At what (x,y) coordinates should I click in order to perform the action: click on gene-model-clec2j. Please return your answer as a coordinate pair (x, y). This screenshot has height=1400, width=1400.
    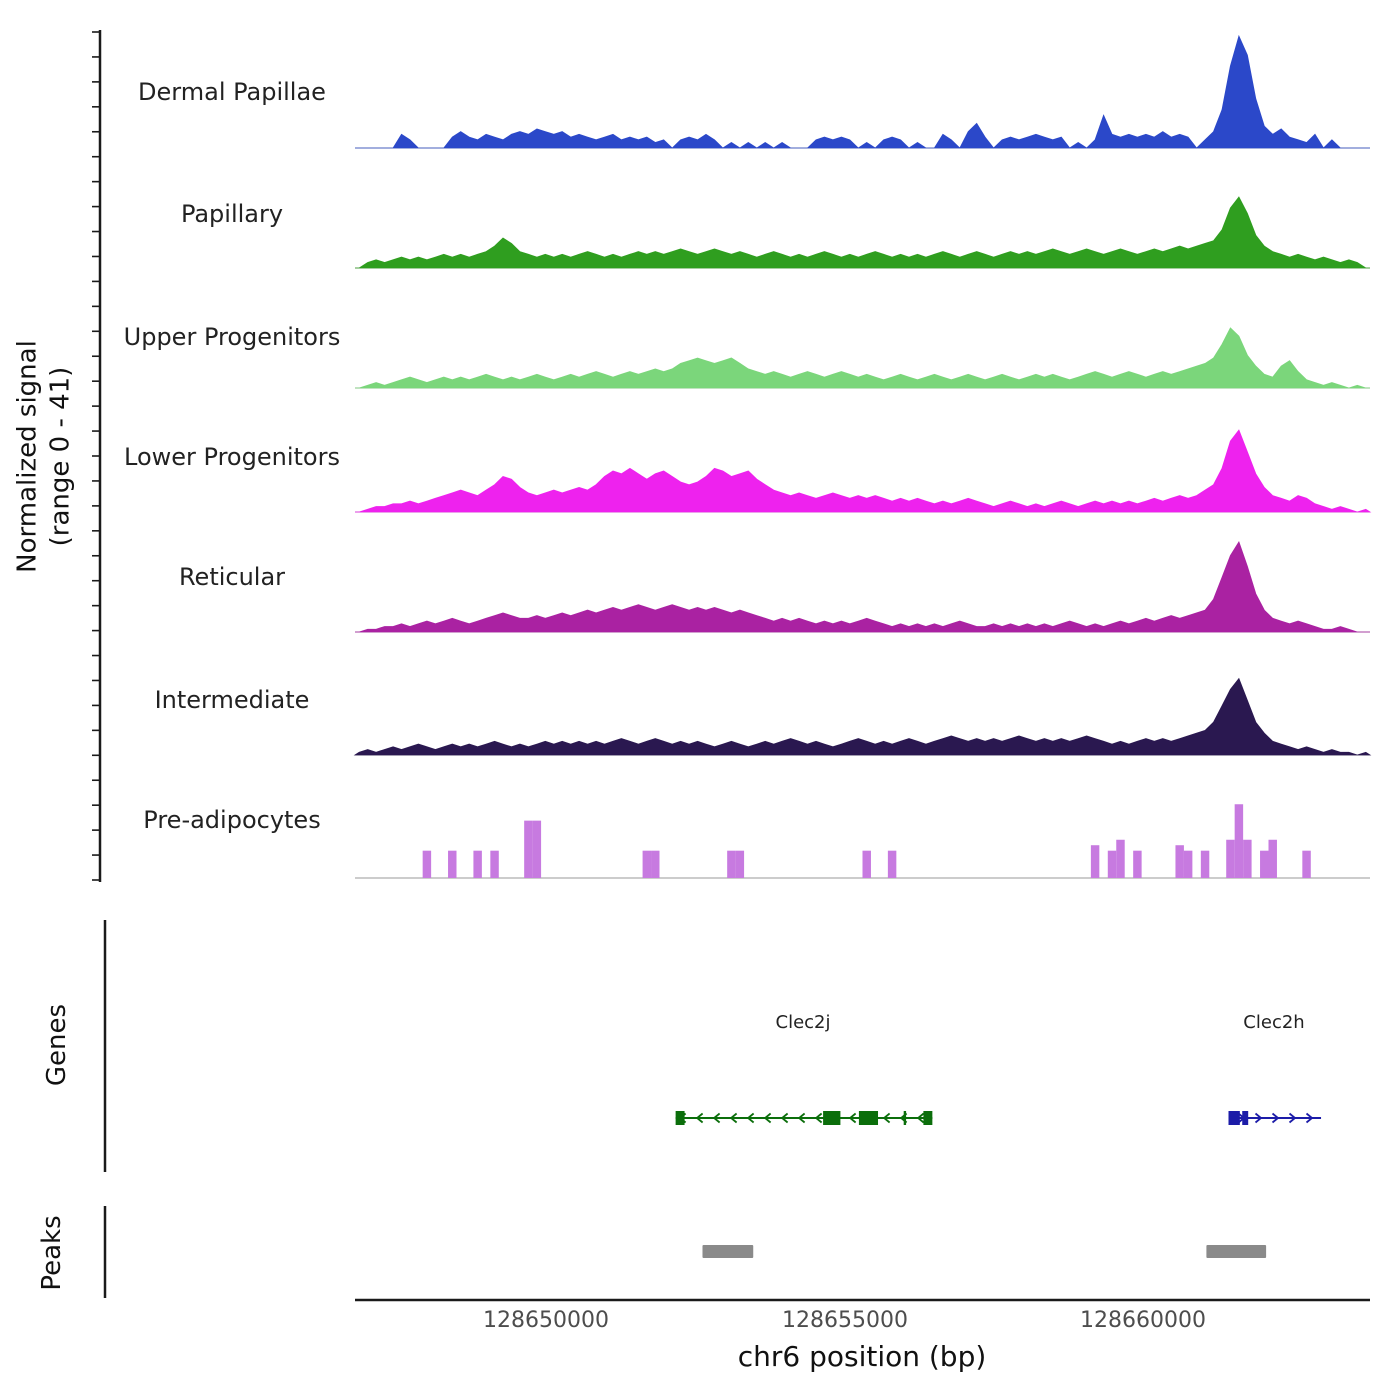
    Looking at the image, I should click on (804, 1118).